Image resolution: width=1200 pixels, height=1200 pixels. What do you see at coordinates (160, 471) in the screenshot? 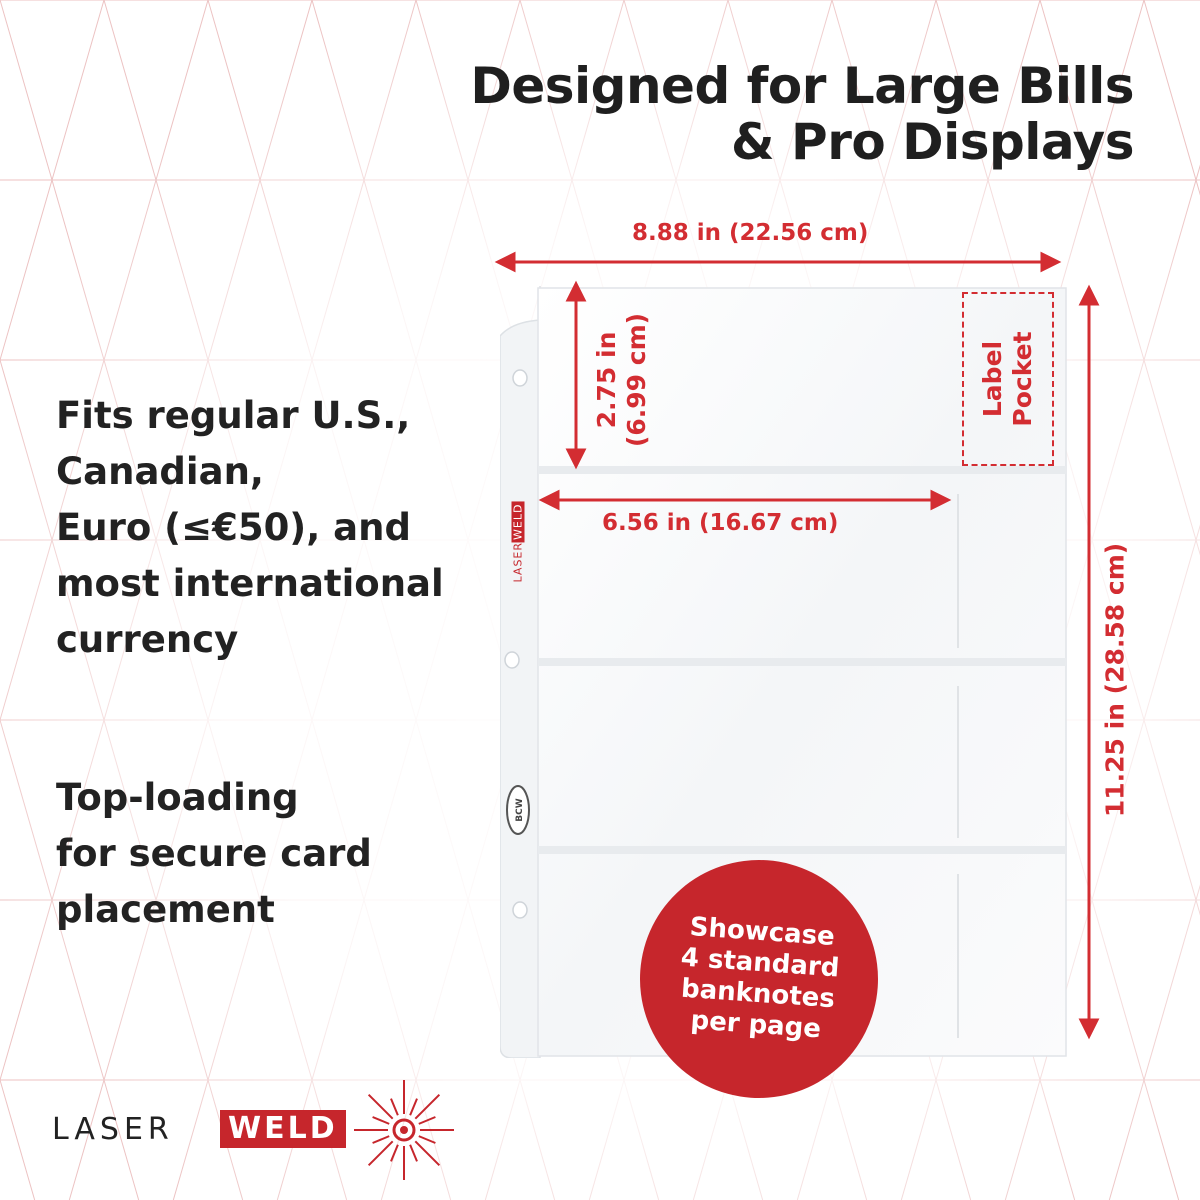
I see `fits-line: Canadian,` at bounding box center [160, 471].